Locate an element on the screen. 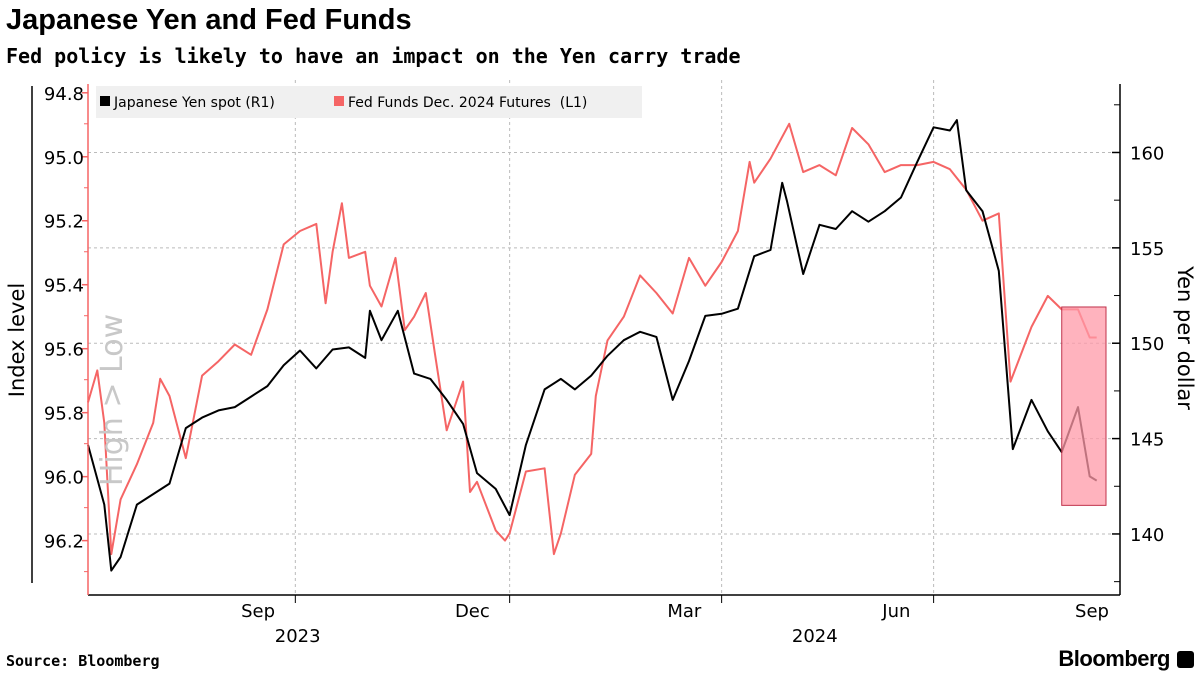  right-tick-label: 145 is located at coordinates (1147, 440).